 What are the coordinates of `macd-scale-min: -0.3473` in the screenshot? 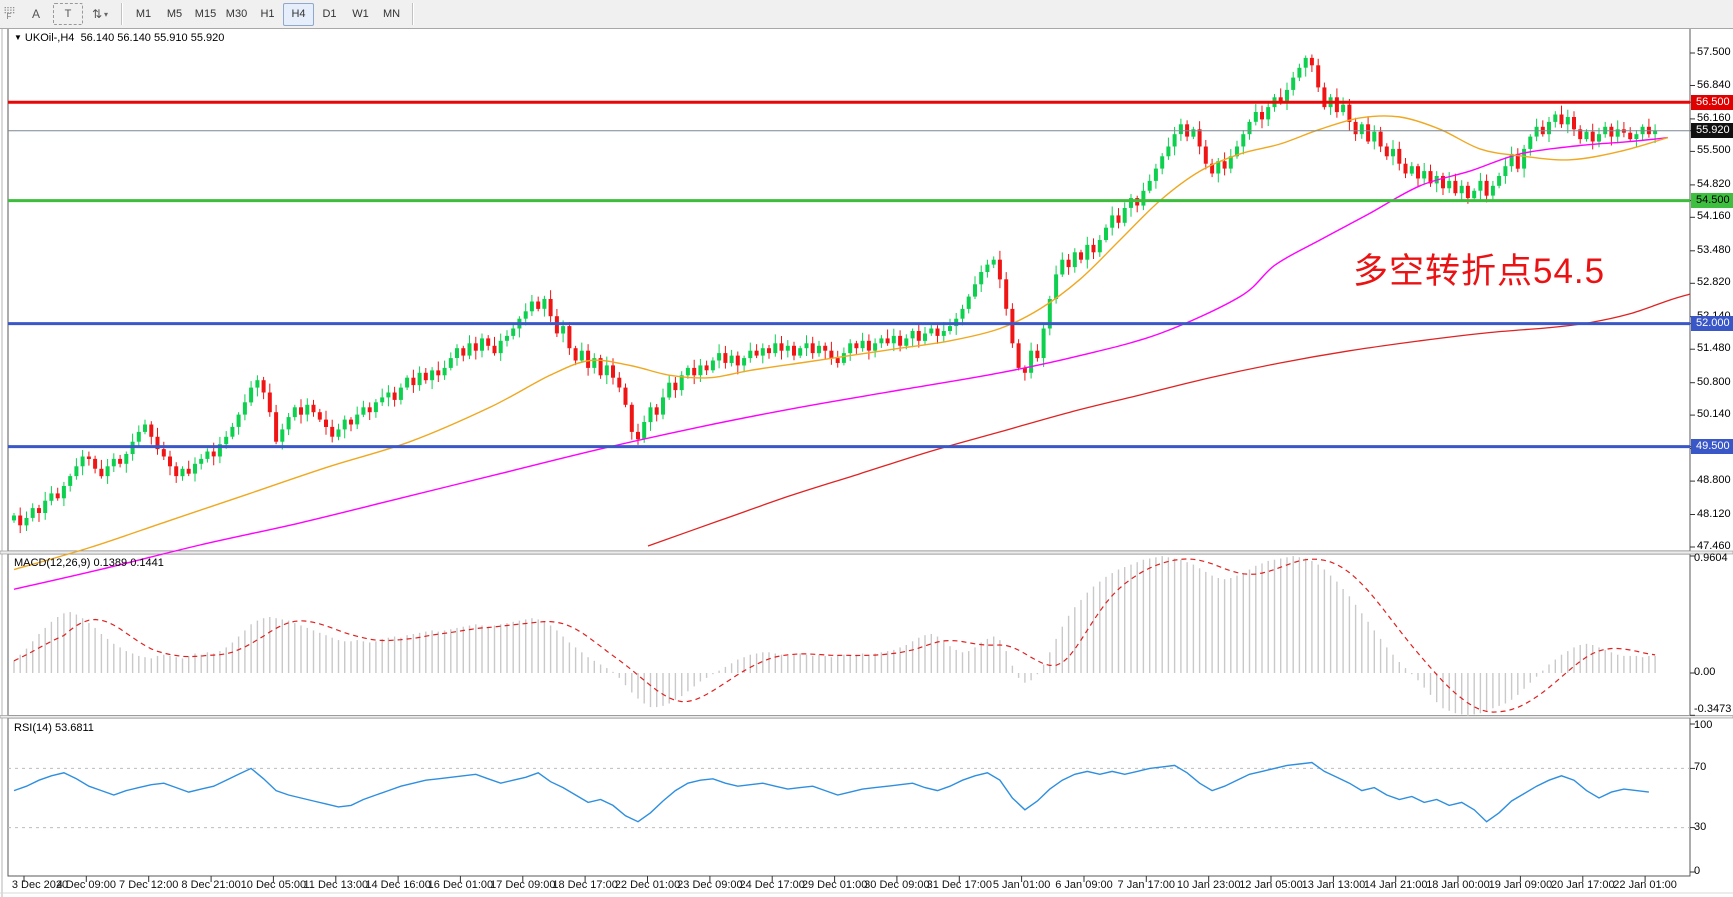 It's located at (1713, 709).